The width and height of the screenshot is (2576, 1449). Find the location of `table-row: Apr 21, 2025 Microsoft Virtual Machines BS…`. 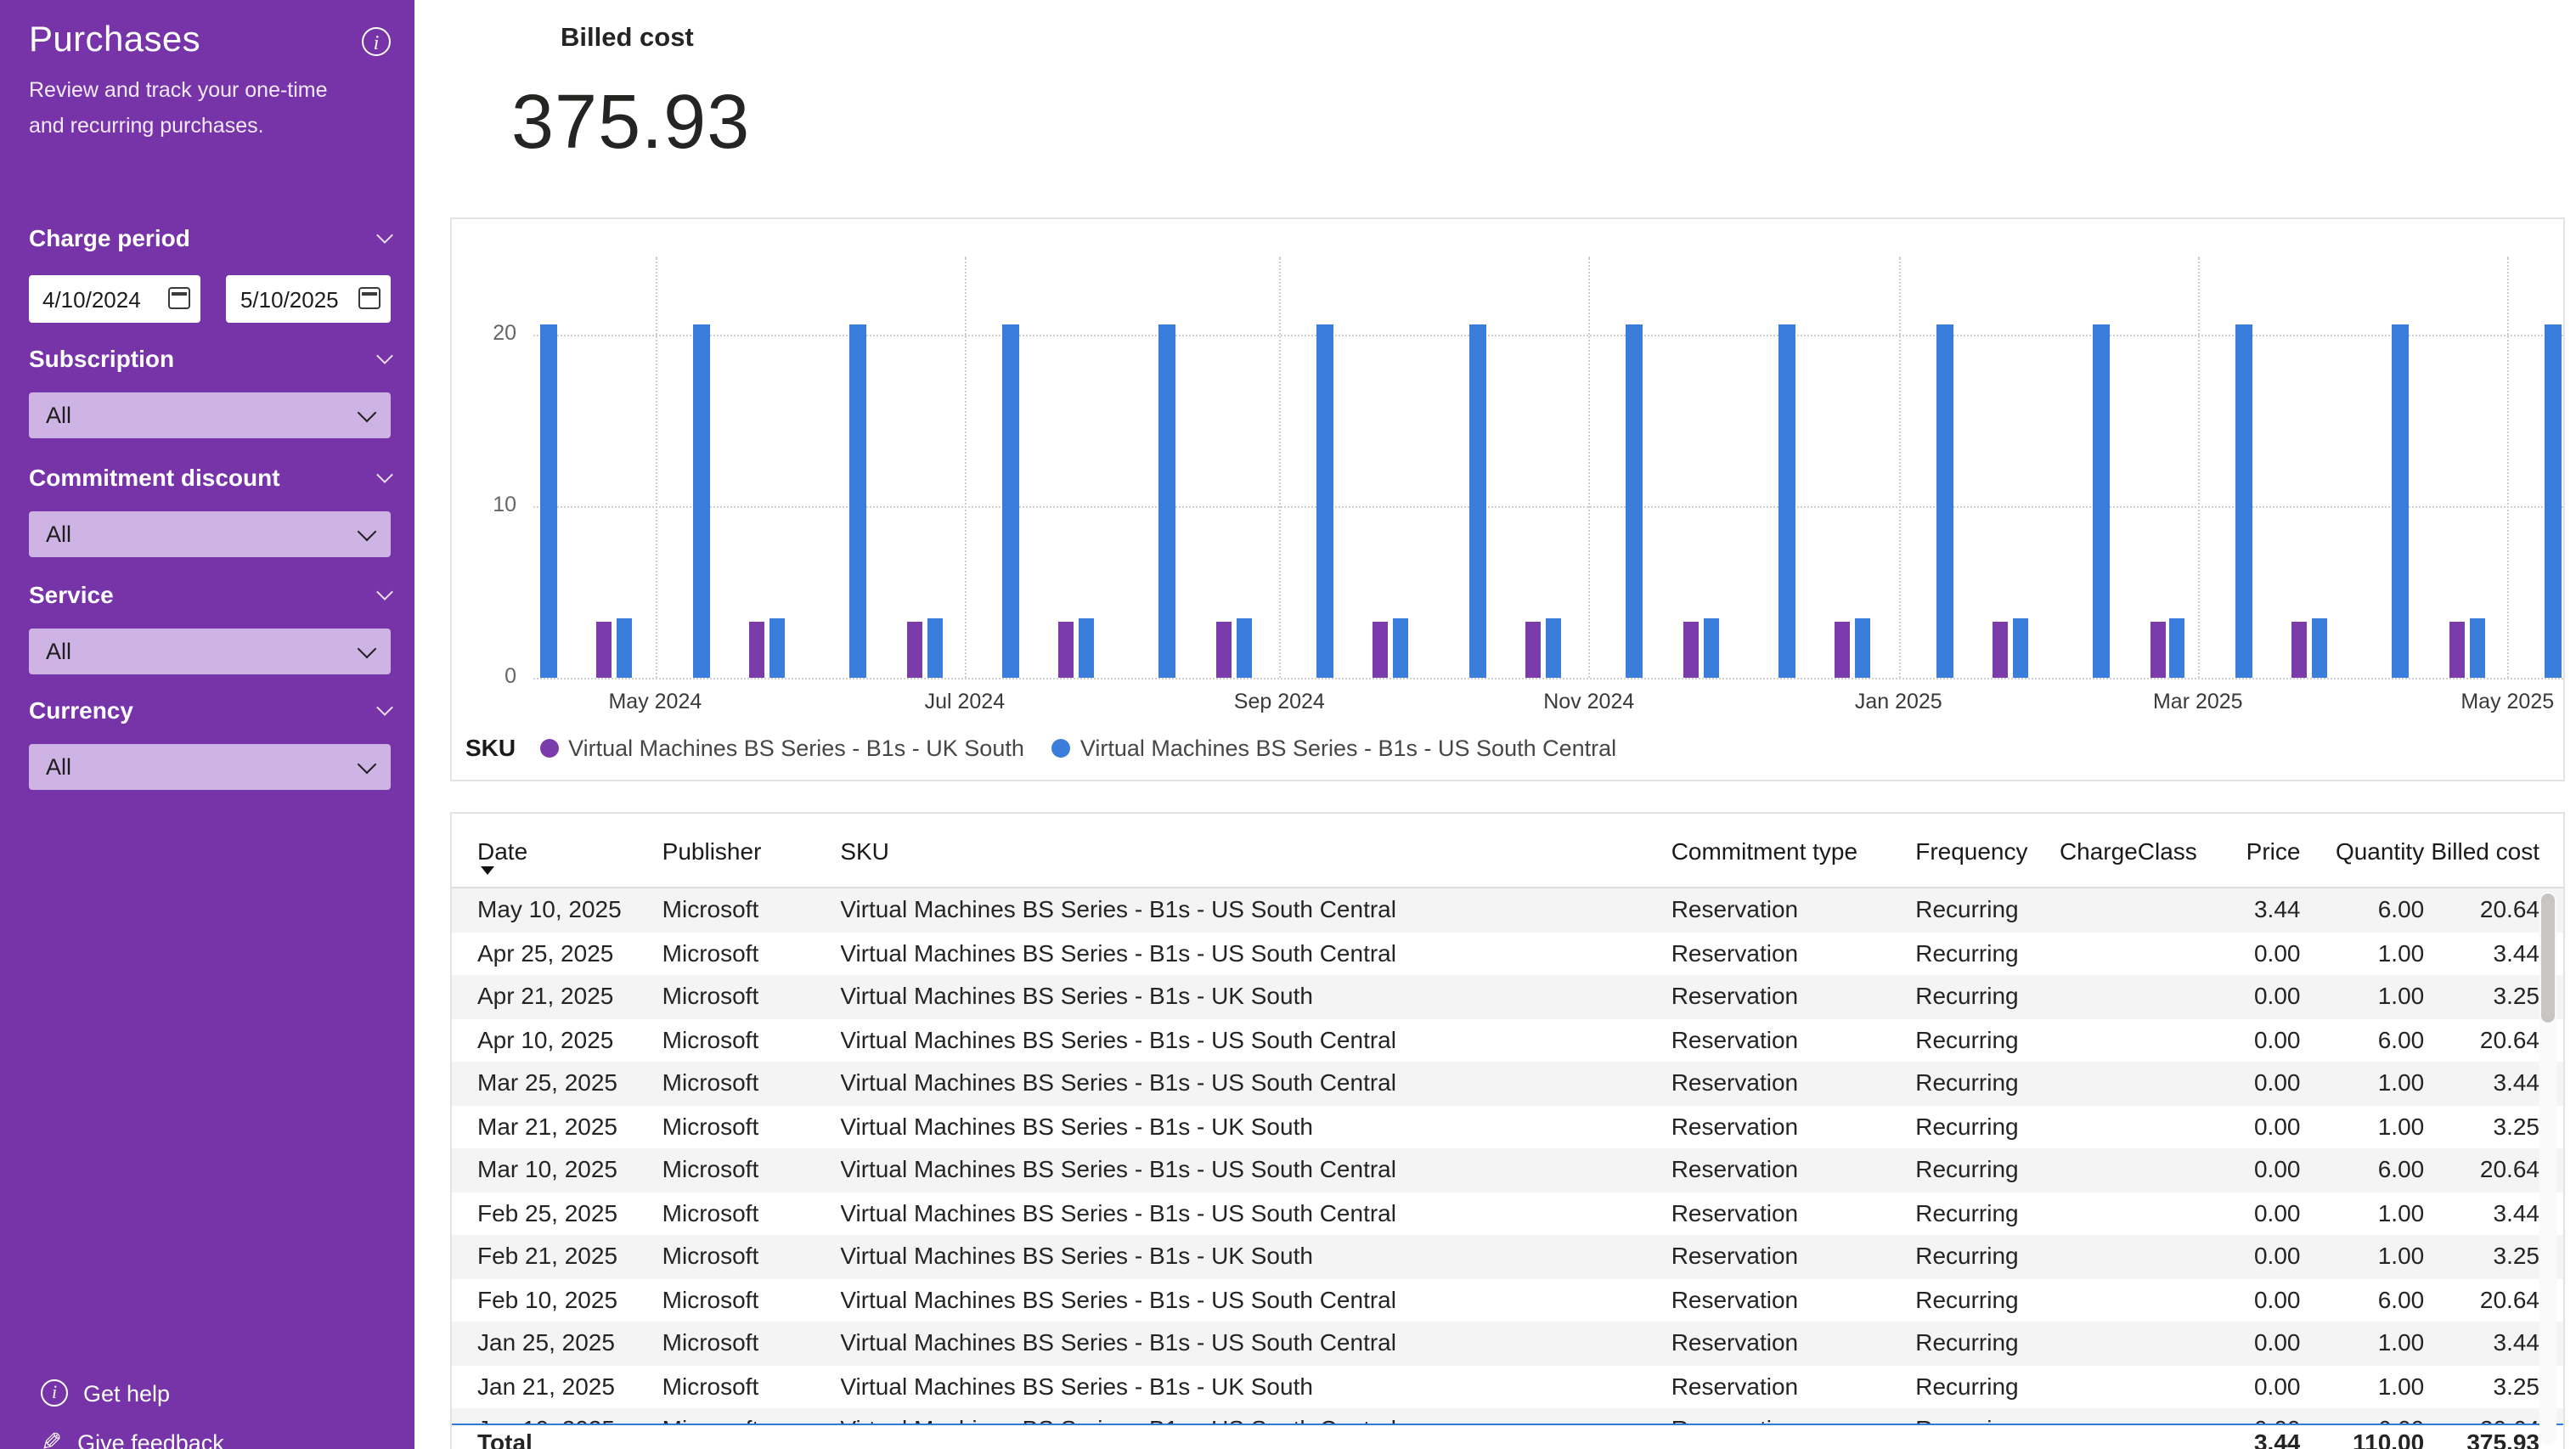

table-row: Apr 21, 2025 Microsoft Virtual Machines BS… is located at coordinates (1507, 996).